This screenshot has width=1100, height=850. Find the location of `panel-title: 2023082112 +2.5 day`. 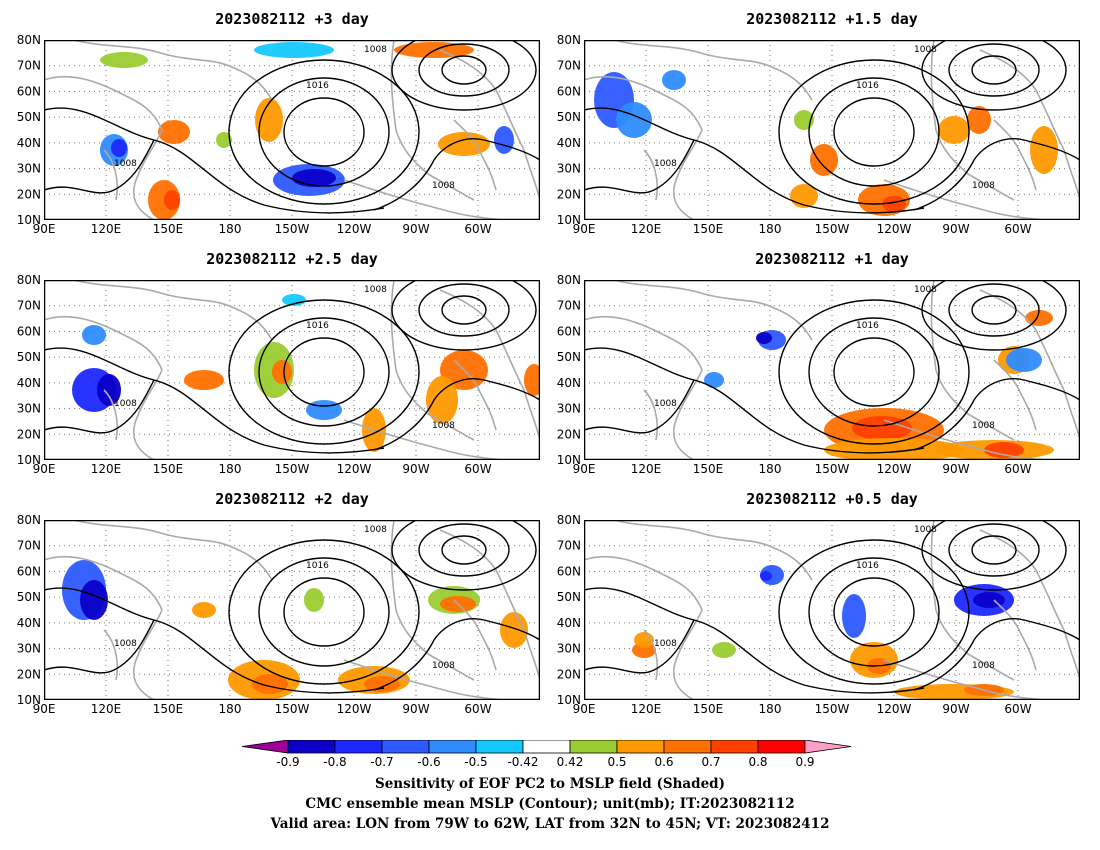

panel-title: 2023082112 +2.5 day is located at coordinates (292, 259).